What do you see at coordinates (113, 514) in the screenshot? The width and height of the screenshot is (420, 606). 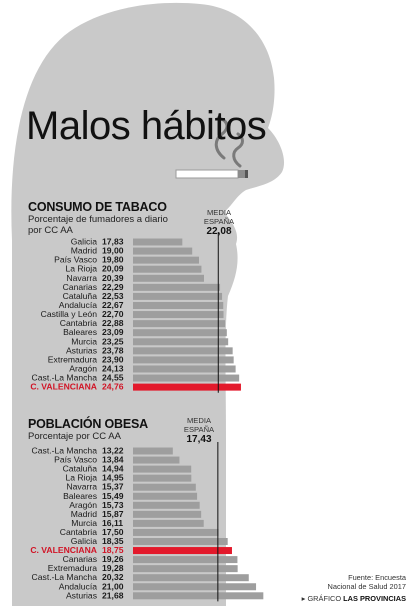 I see `obesidad-value-label: 15,87` at bounding box center [113, 514].